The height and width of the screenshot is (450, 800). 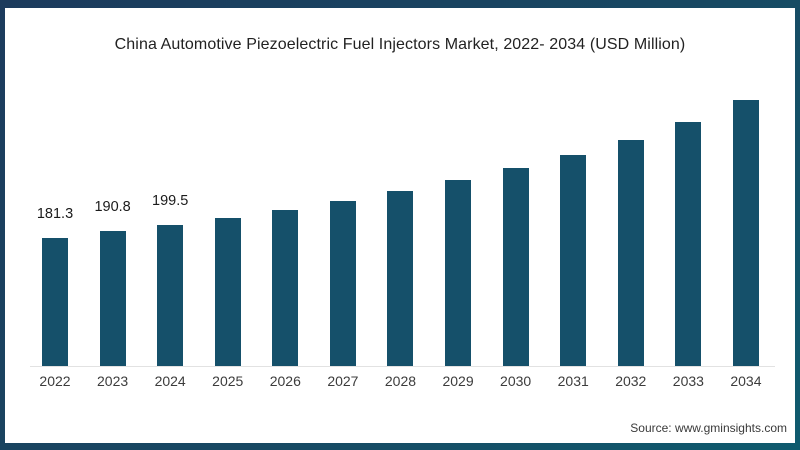 I want to click on x-tick-2029: 2029, so click(x=458, y=381).